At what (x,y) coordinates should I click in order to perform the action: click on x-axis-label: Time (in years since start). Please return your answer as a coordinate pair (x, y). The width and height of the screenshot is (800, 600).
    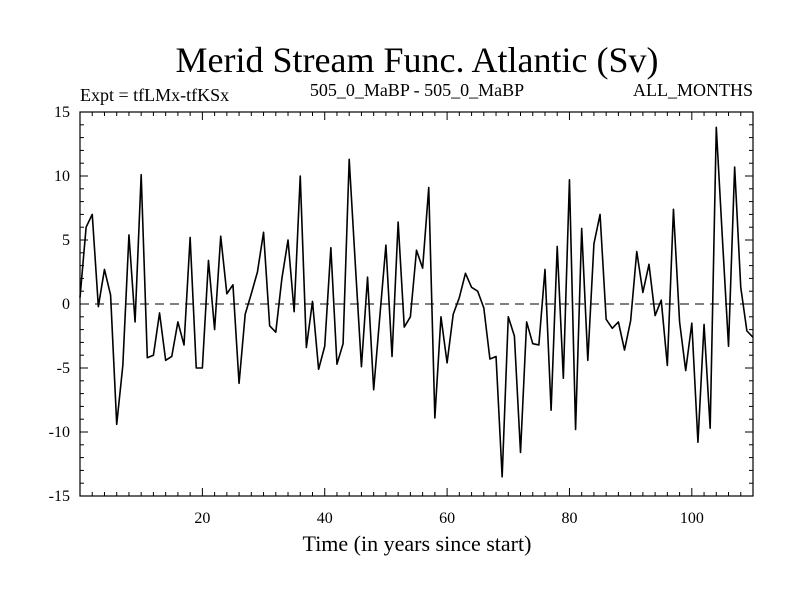
    Looking at the image, I should click on (417, 543).